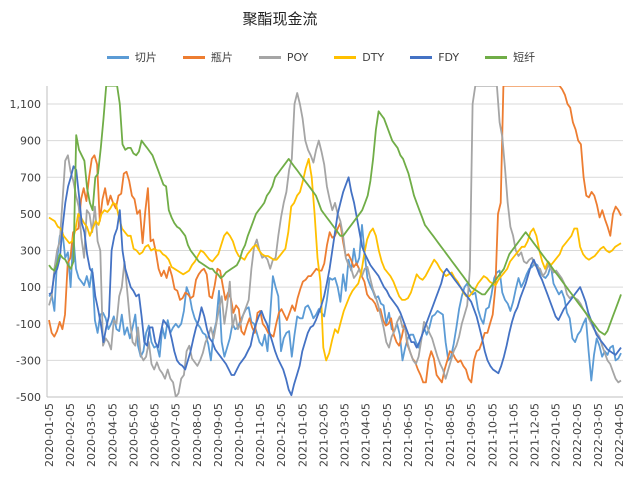 This screenshot has width=642, height=489. Describe the element at coordinates (619, 435) in the screenshot. I see `x-tick-label: 2022-04-05` at that location.